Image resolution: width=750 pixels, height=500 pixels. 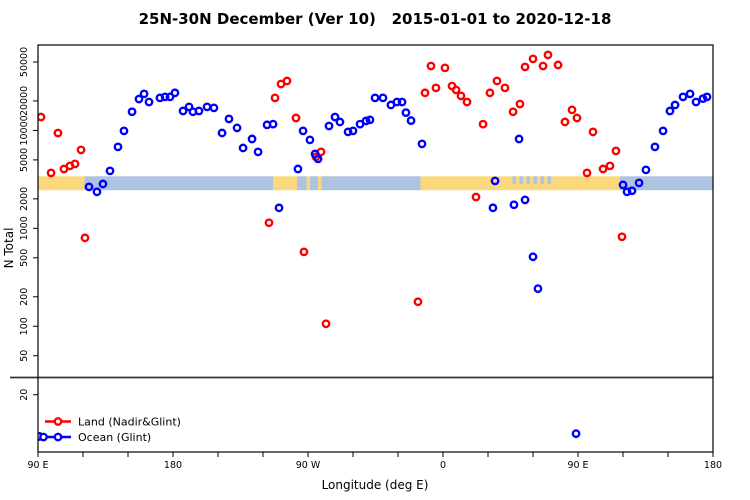 I want to click on x-tick-label: 90 W, so click(x=308, y=465).